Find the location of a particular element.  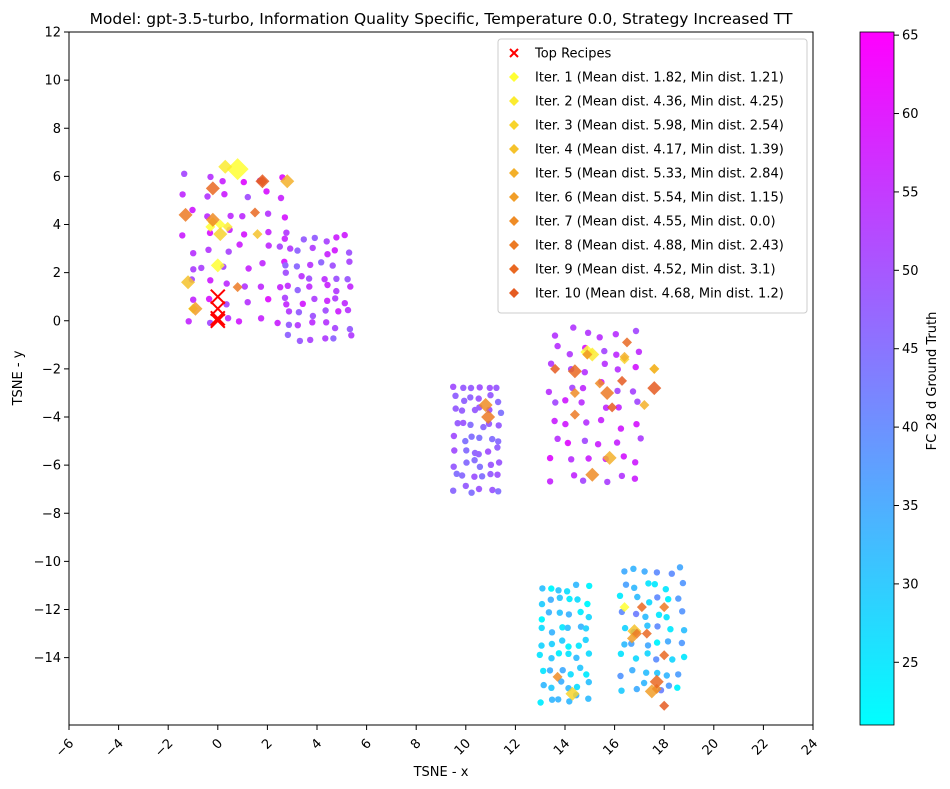

x-tick-label: 2 is located at coordinates (267, 744).